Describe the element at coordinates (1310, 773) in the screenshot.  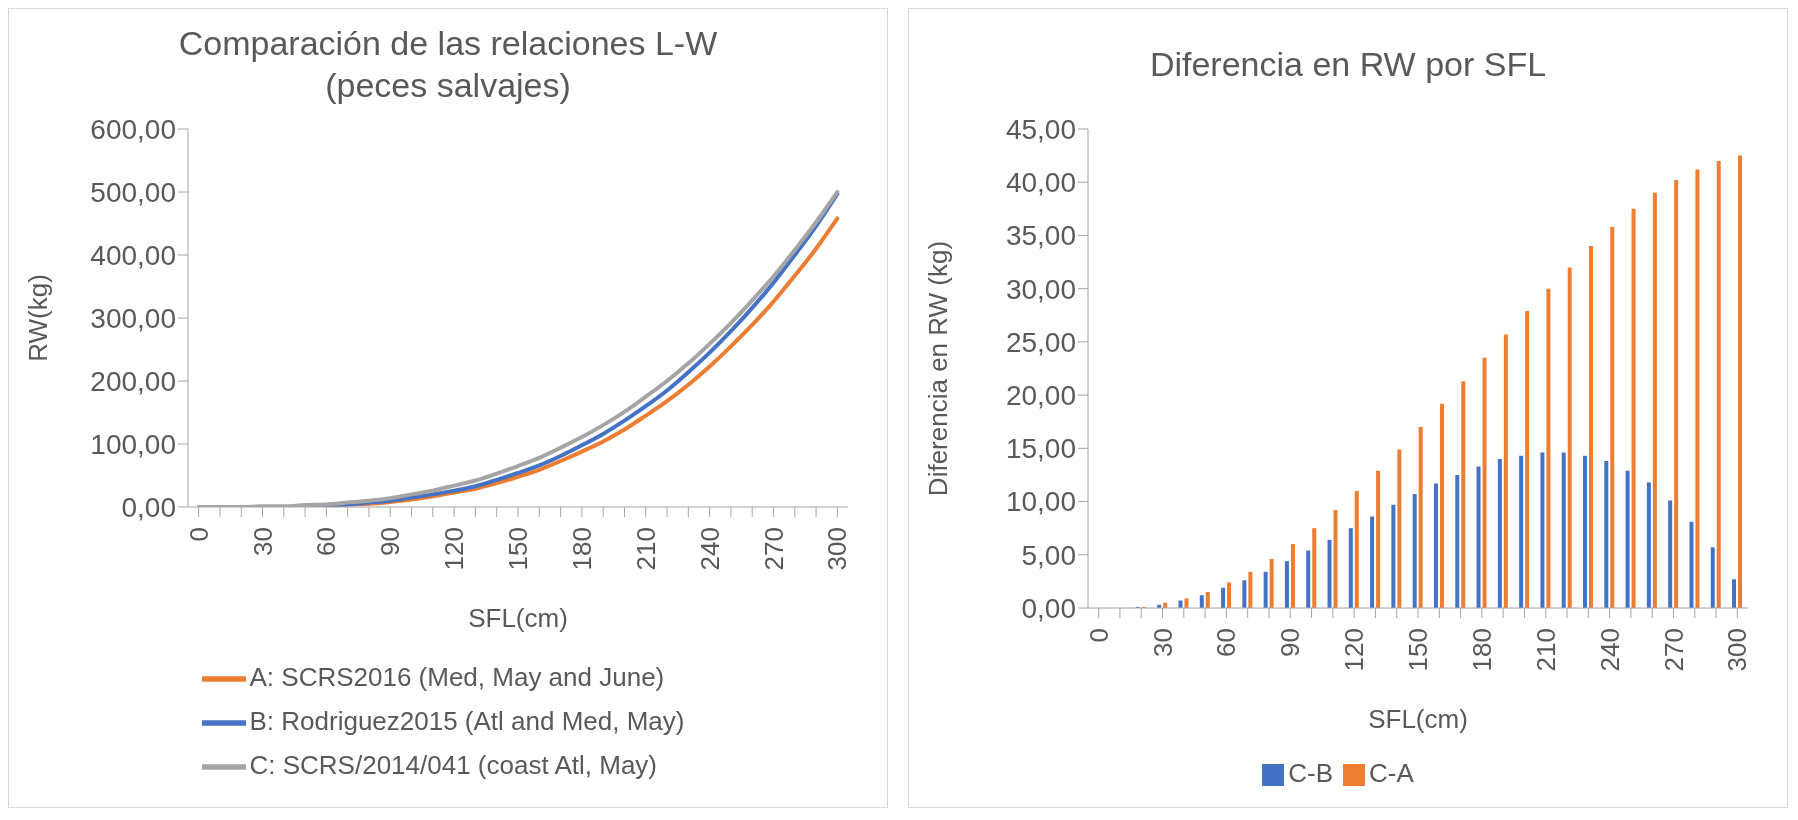
I see `legend-label: C-B` at that location.